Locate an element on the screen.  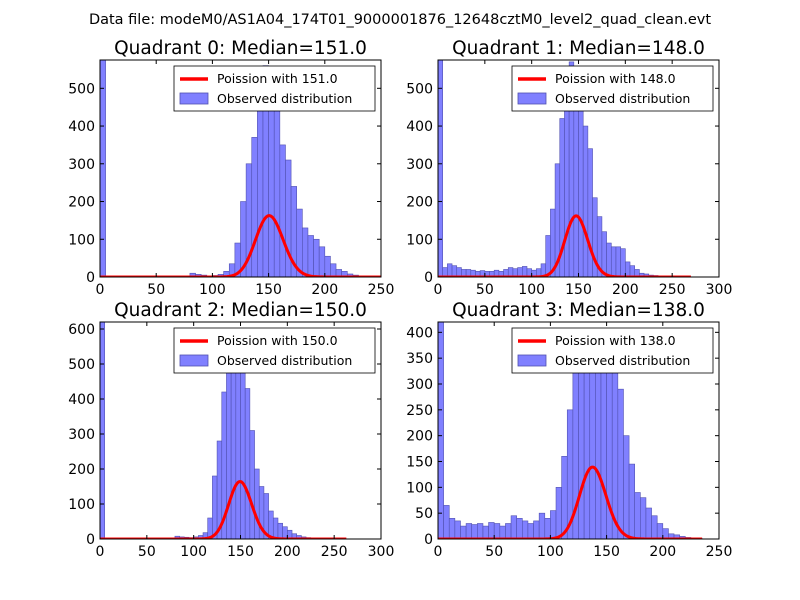
legend-label-fit: Poission with 151.0 is located at coordinates (277, 78).